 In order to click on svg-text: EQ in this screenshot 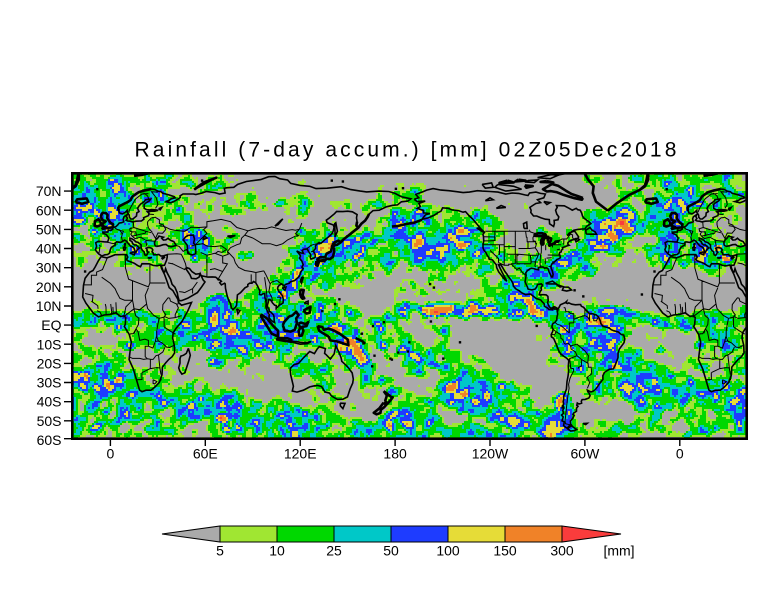, I will do `click(51, 325)`.